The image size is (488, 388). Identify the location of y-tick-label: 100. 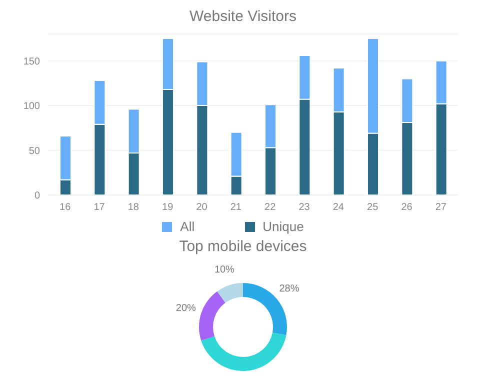
(31, 106).